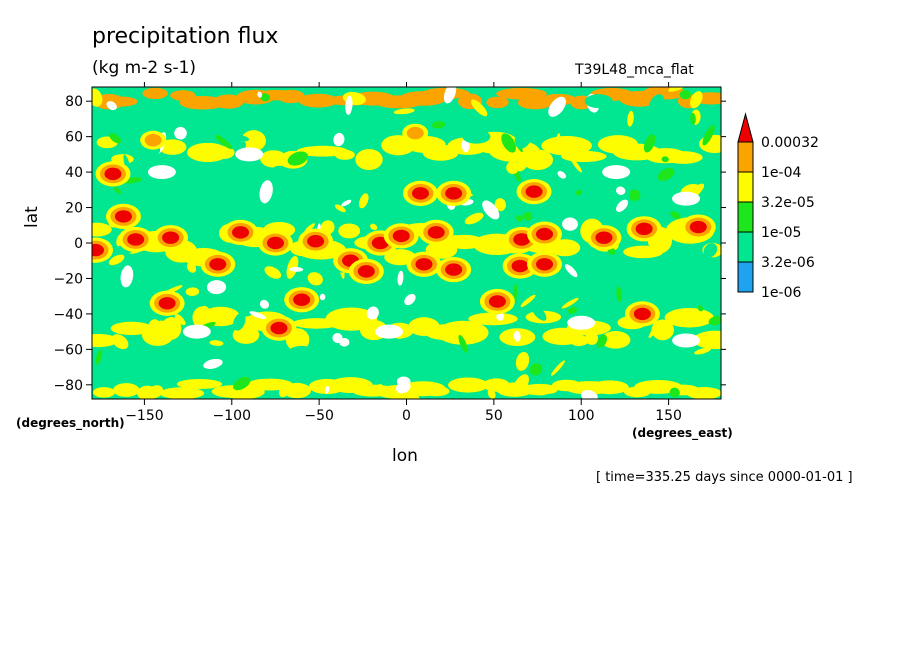 The width and height of the screenshot is (904, 654). Describe the element at coordinates (68, 386) in the screenshot. I see `y-tick-label: −80` at that location.